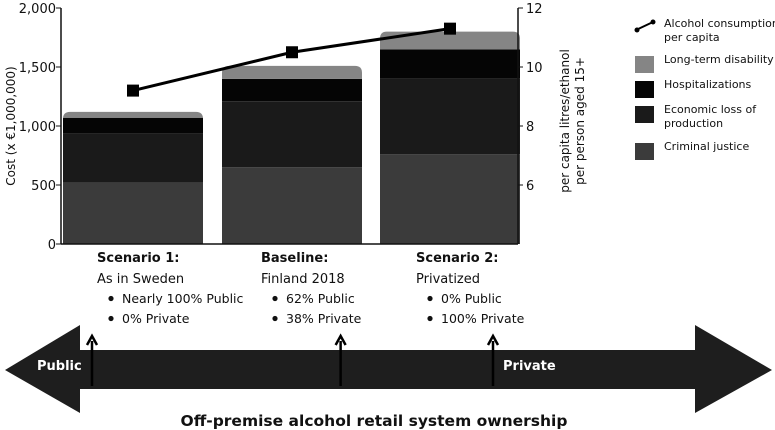  What do you see at coordinates (37, 9) in the screenshot?
I see `y-tick-label: 2,000` at bounding box center [37, 9].